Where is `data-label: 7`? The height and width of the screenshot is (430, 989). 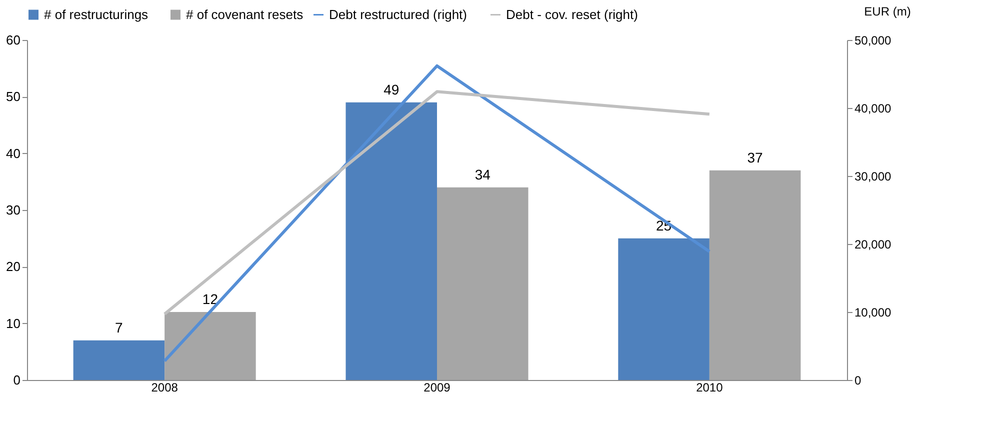 data-label: 7 is located at coordinates (119, 327).